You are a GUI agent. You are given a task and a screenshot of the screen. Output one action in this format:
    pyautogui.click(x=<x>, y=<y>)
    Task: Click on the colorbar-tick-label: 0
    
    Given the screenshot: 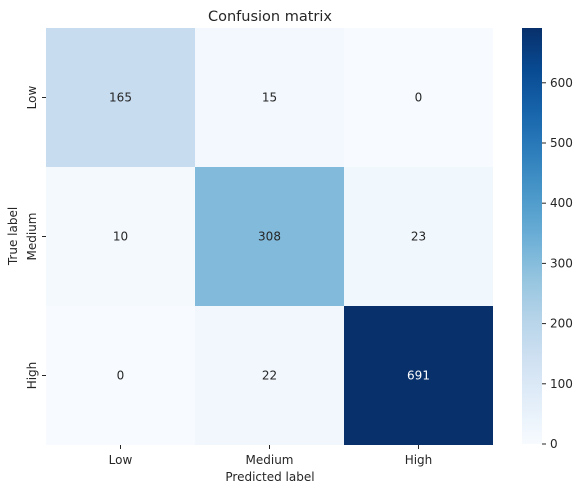 What is the action you would take?
    pyautogui.click(x=554, y=444)
    